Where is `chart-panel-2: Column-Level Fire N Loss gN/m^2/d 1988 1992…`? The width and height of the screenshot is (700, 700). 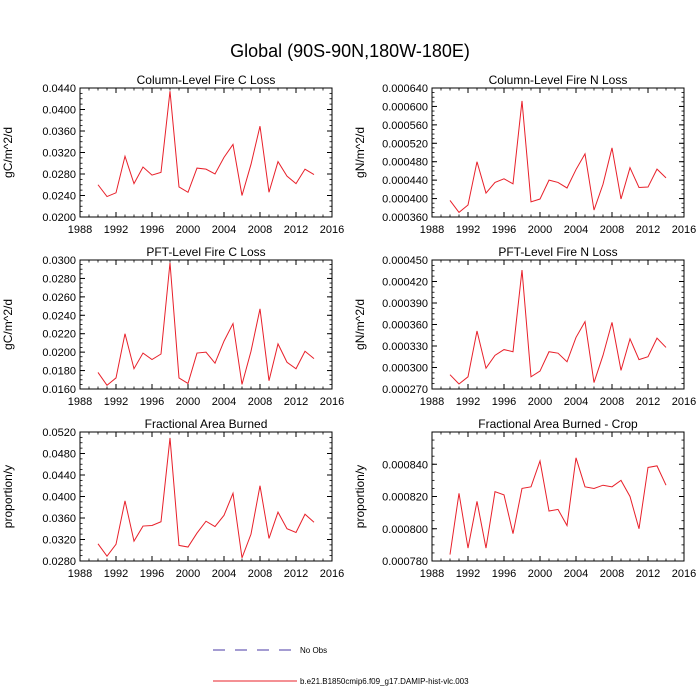
chart-panel-2: Column-Level Fire N Loss gN/m^2/d 1988 1992… is located at coordinates (524, 154).